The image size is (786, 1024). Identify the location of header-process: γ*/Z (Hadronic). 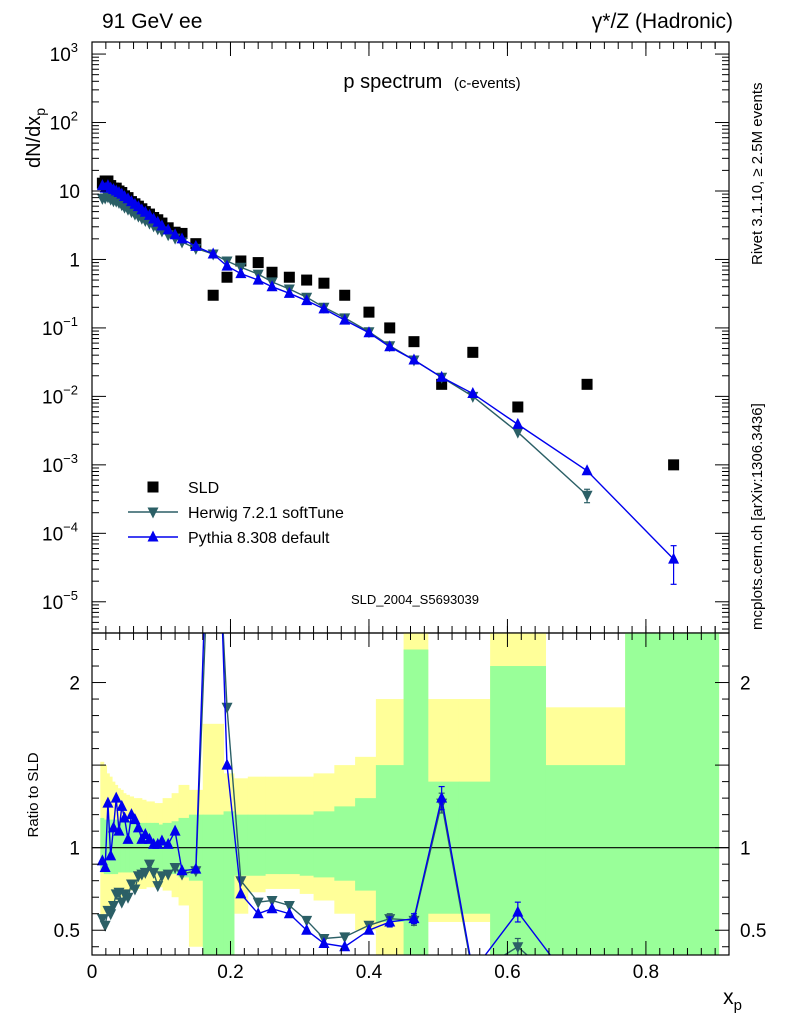
(662, 21).